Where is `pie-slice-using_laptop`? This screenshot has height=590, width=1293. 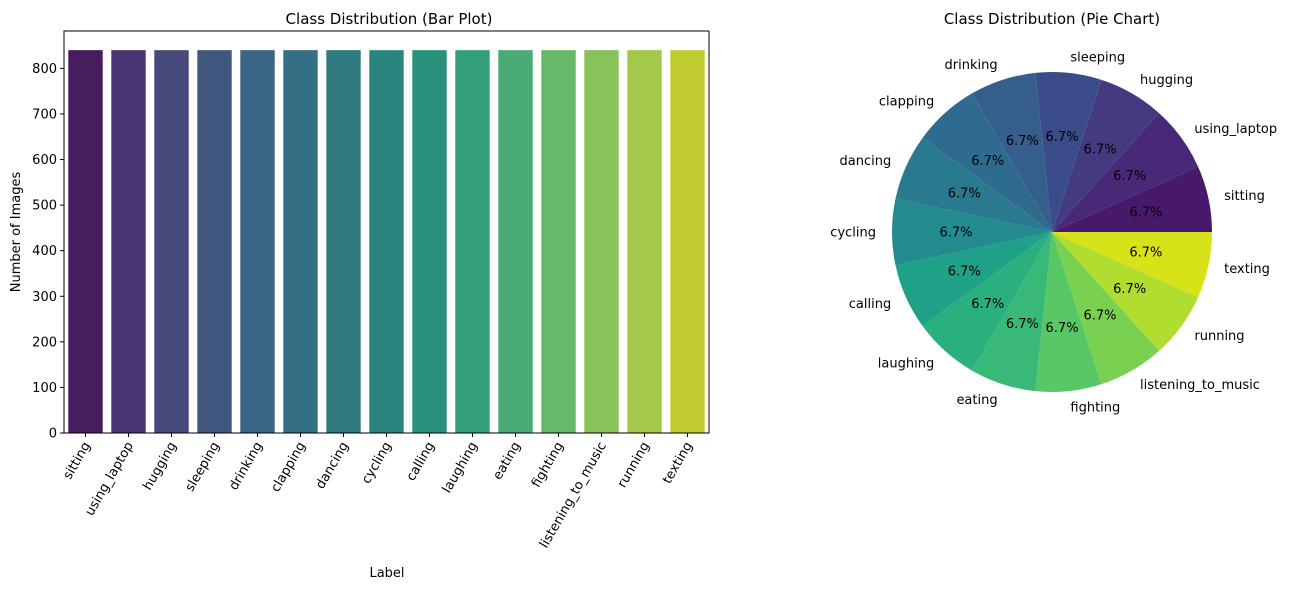
pie-slice-using_laptop is located at coordinates (1125, 172).